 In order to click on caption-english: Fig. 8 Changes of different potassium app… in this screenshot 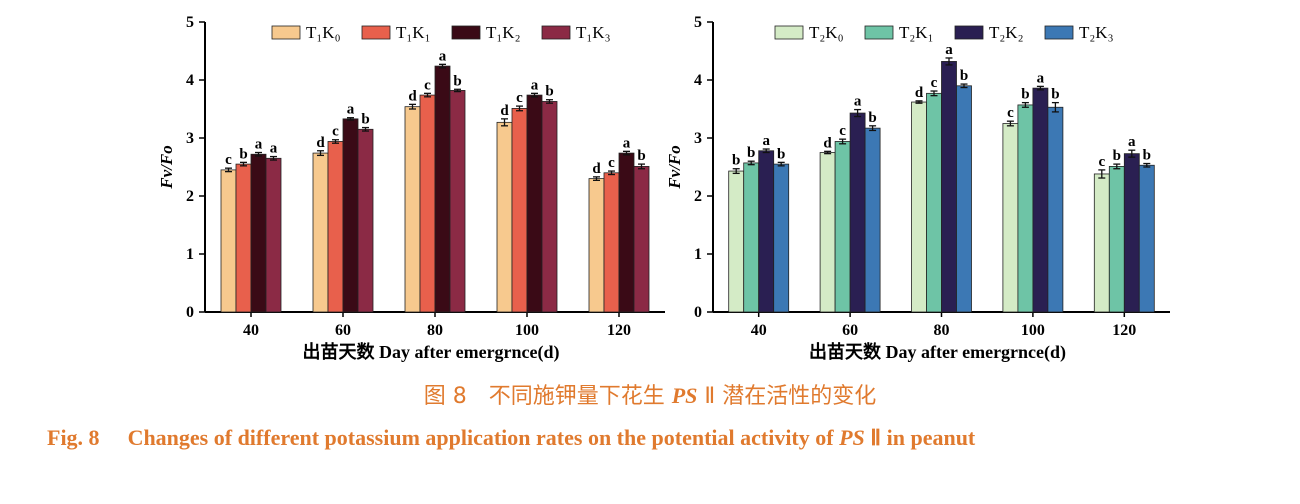, I will do `click(511, 438)`.